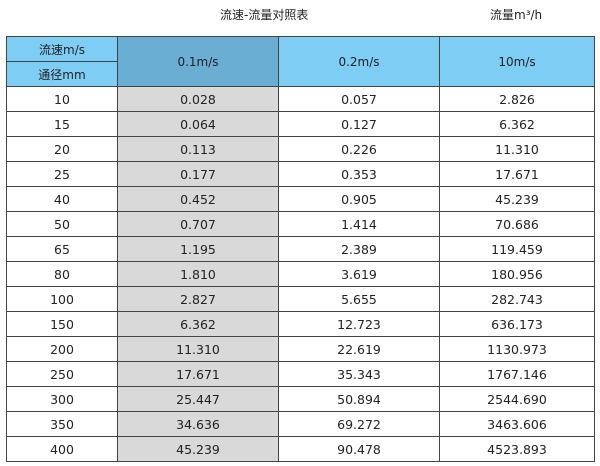 This screenshot has height=466, width=600. Describe the element at coordinates (198, 424) in the screenshot. I see `flow-cell: 34.636` at that location.